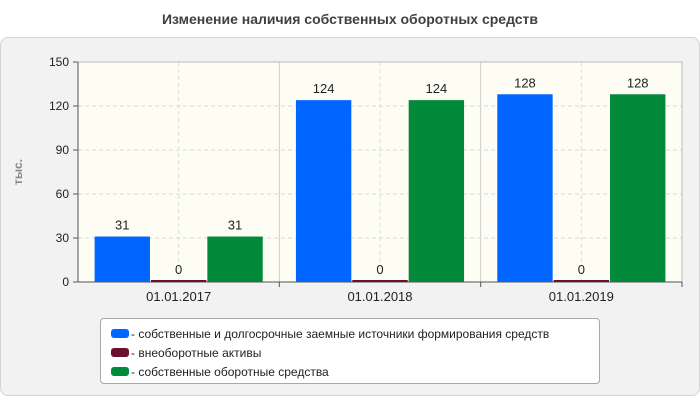 This screenshot has width=700, height=400. What do you see at coordinates (59, 62) in the screenshot?
I see `y-tick-label: 150` at bounding box center [59, 62].